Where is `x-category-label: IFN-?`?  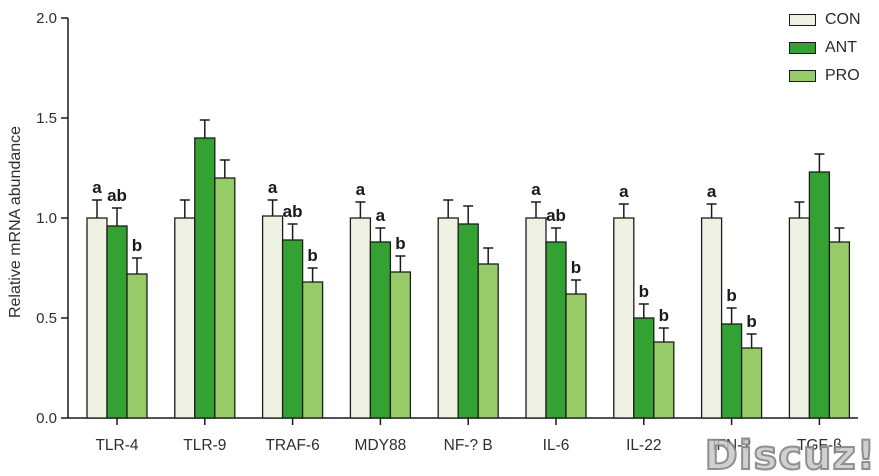 x-category-label: IFN-? is located at coordinates (731, 445).